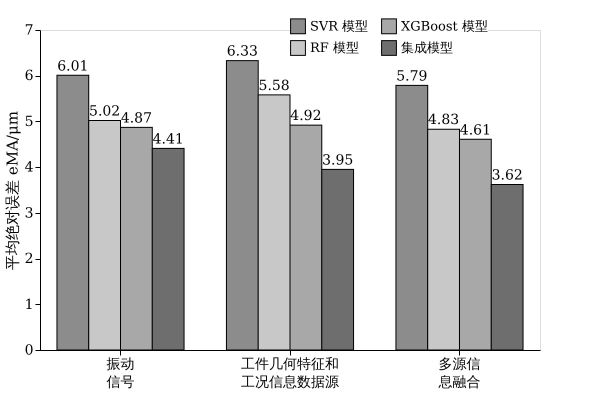  I want to click on y-tick-label: 1, so click(29, 304).